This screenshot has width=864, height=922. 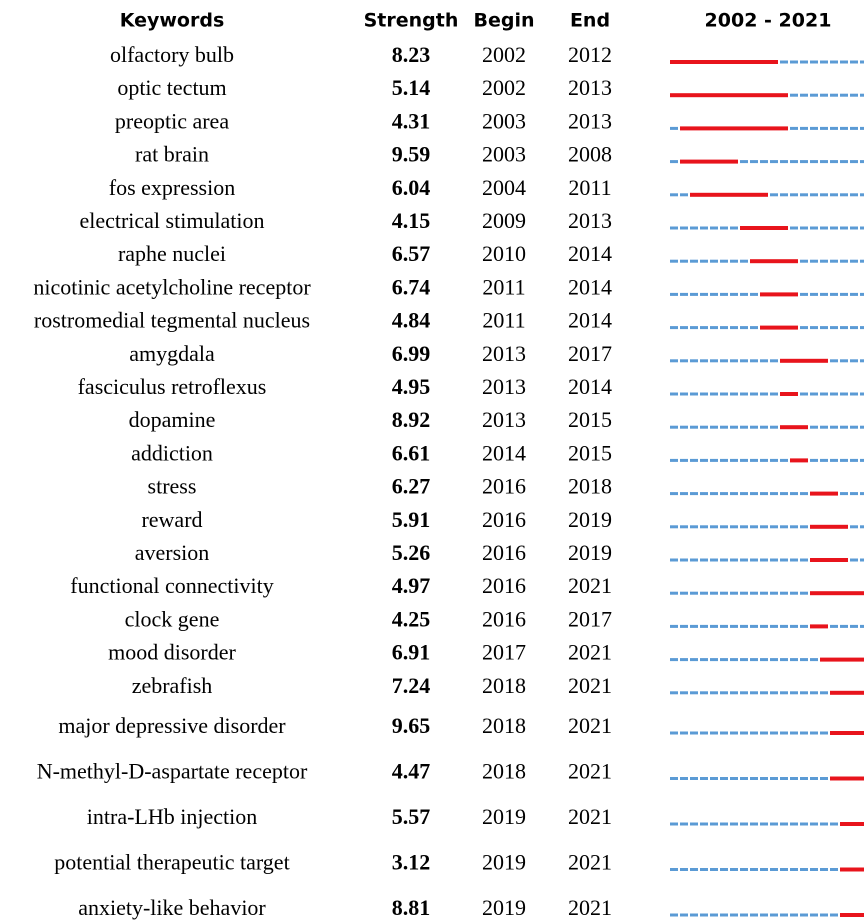 I want to click on begin-year: 2019, so click(x=504, y=862).